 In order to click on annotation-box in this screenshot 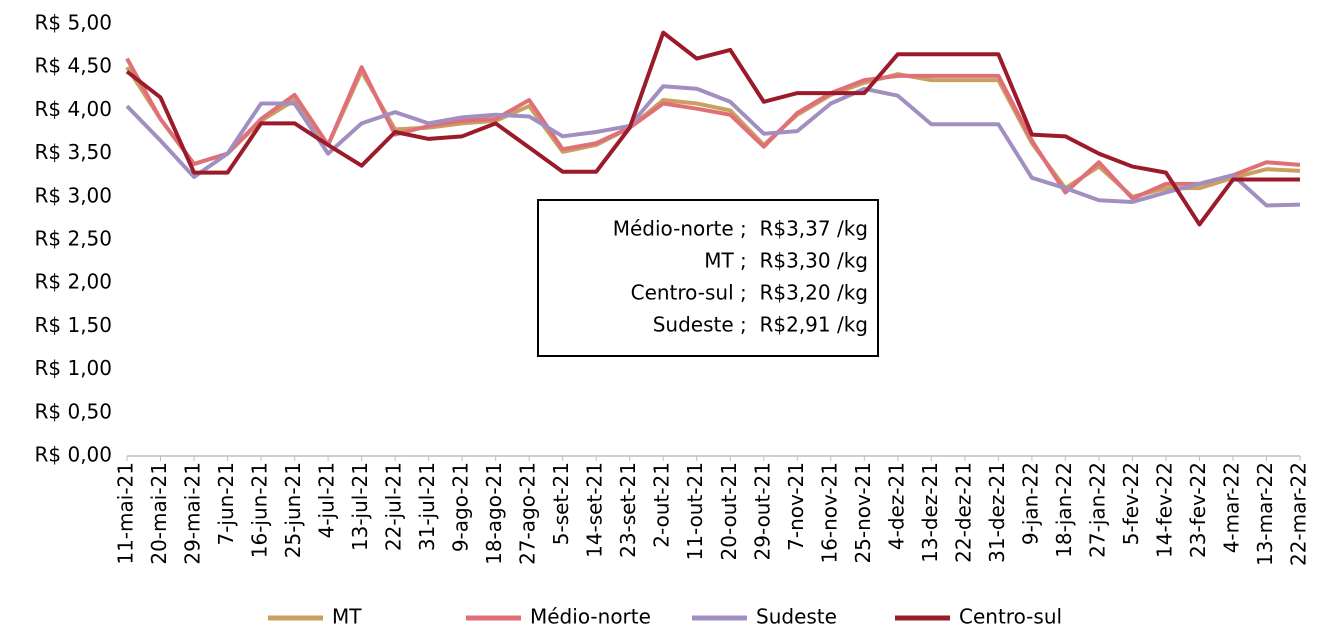, I will do `click(708, 278)`.